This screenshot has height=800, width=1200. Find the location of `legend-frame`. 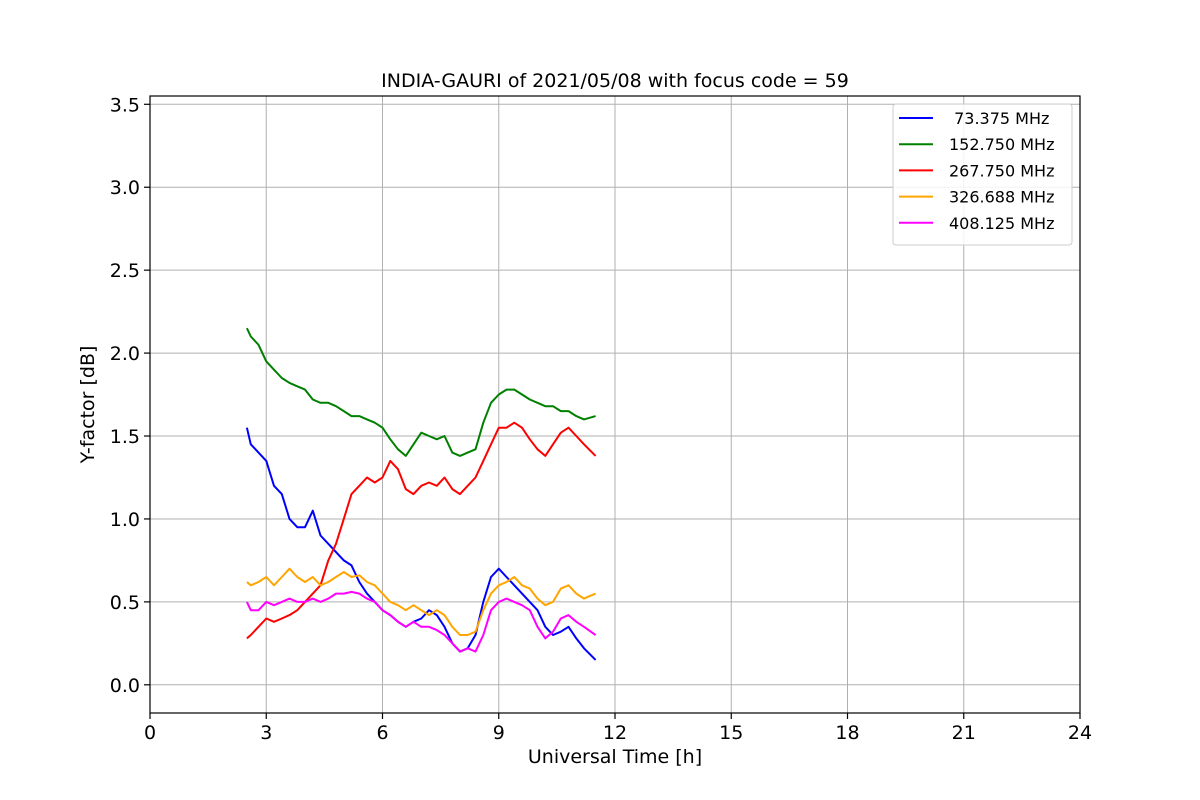

legend-frame is located at coordinates (982, 174).